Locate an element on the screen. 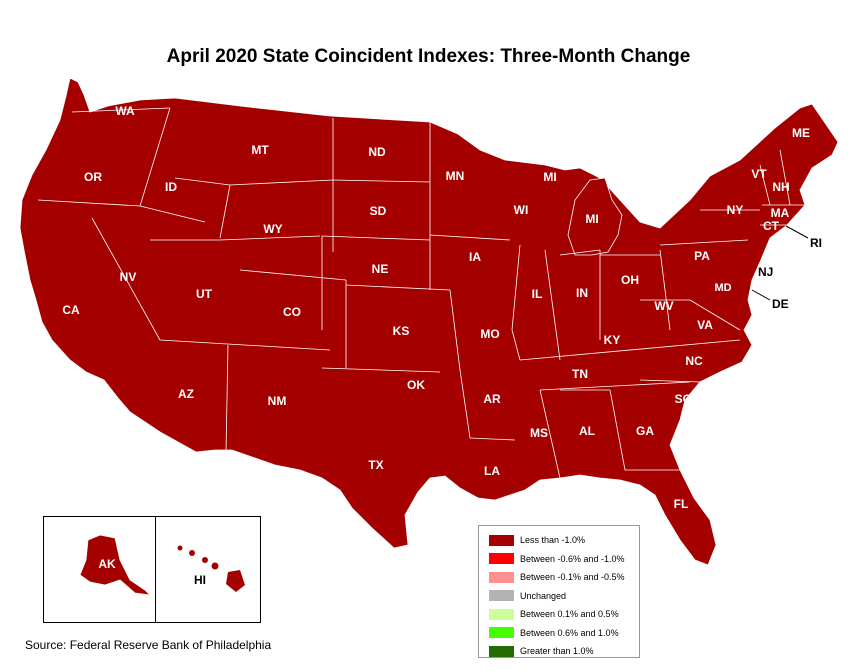 The height and width of the screenshot is (671, 857). hawaii-islands is located at coordinates (211, 568).